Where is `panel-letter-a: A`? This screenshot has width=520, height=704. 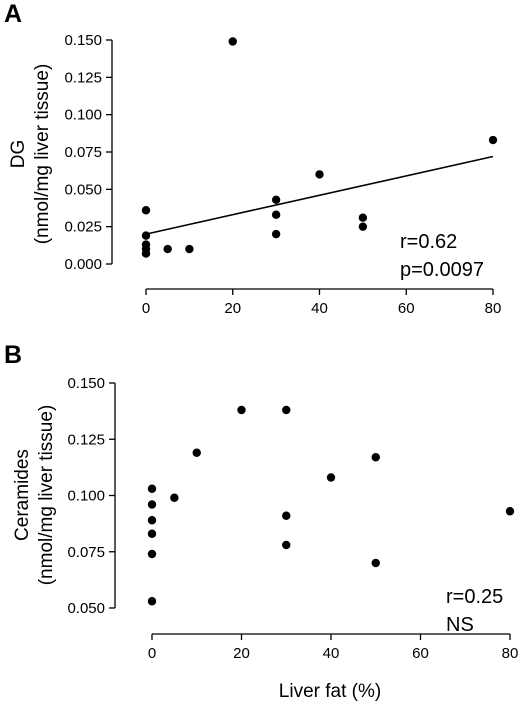
panel-letter-a: A is located at coordinates (13, 14).